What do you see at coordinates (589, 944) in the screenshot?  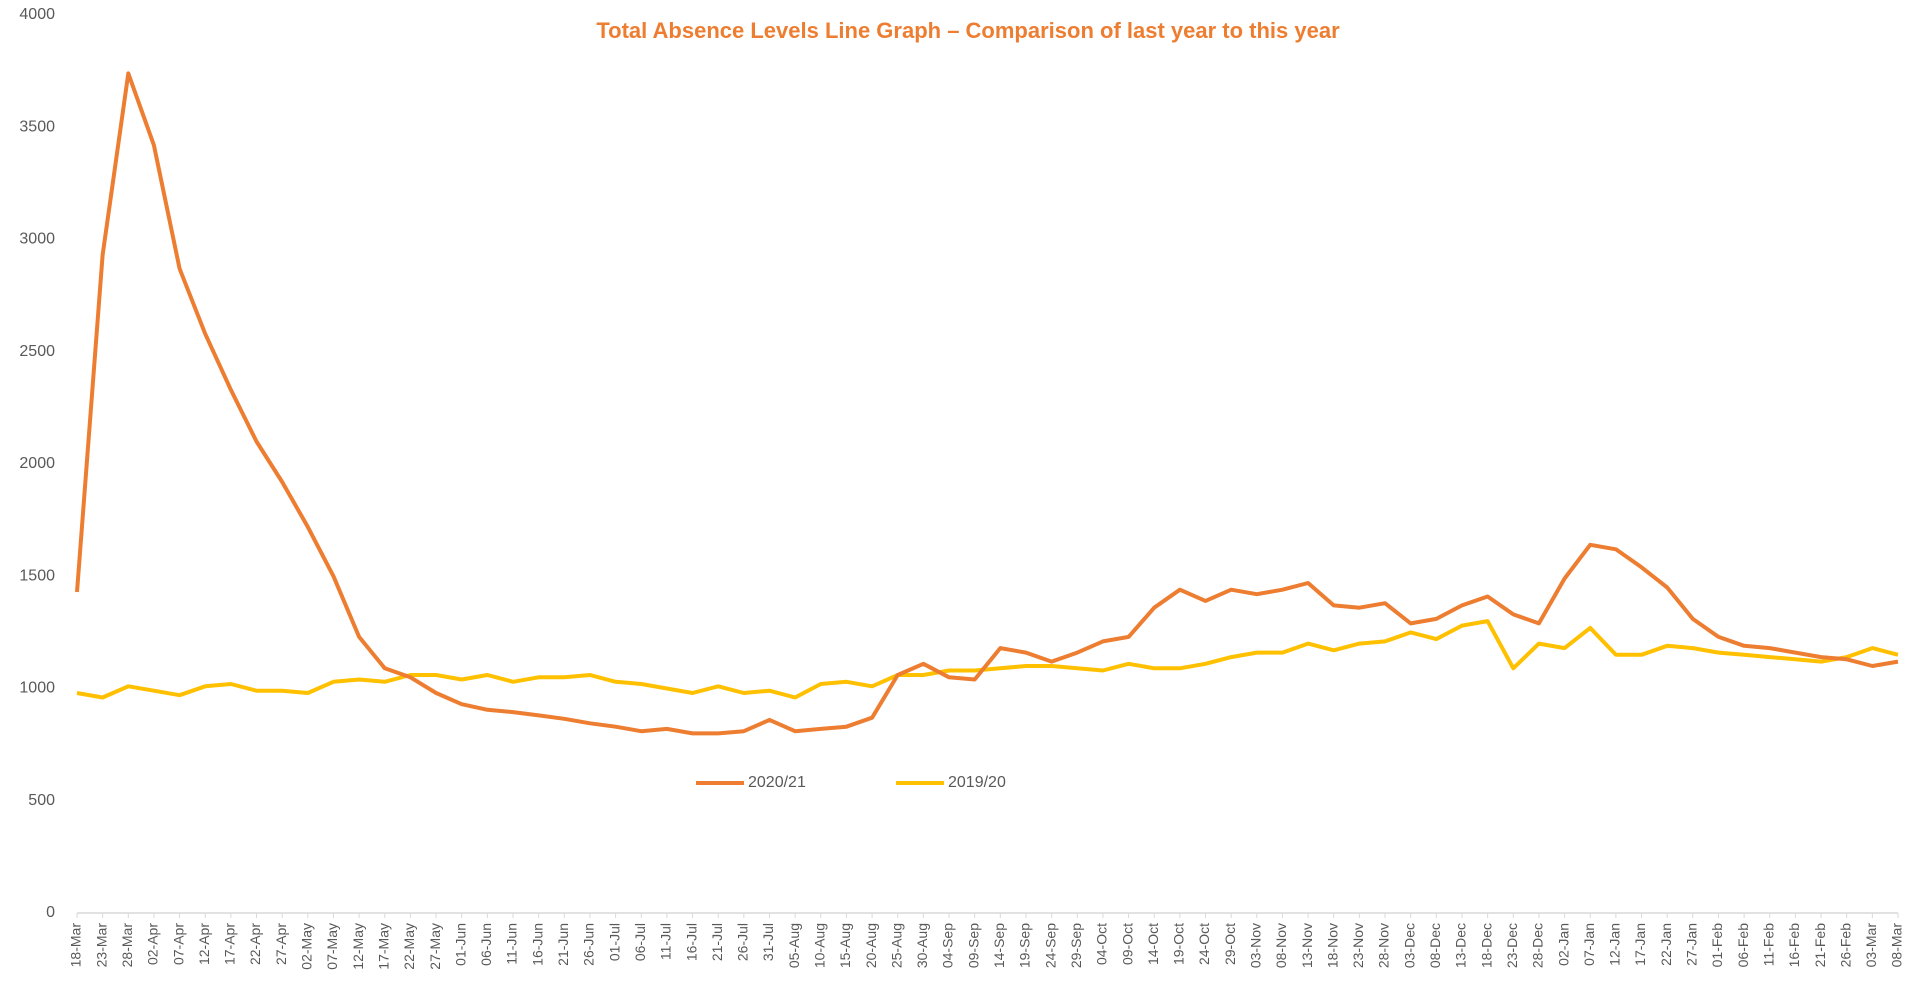 I see `x-tick-label: 26-Jun` at bounding box center [589, 944].